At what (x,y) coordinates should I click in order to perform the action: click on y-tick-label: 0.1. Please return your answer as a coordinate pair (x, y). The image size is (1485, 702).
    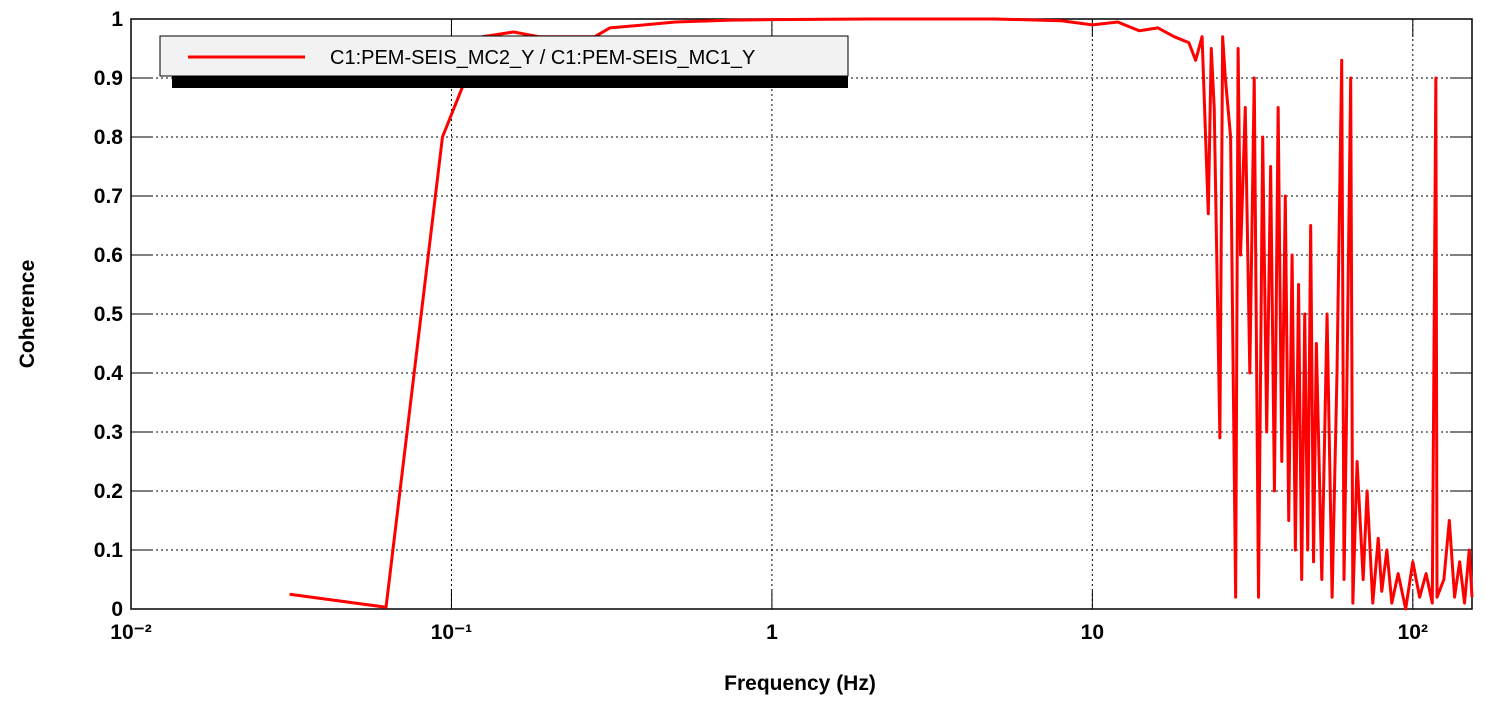
    Looking at the image, I should click on (109, 550).